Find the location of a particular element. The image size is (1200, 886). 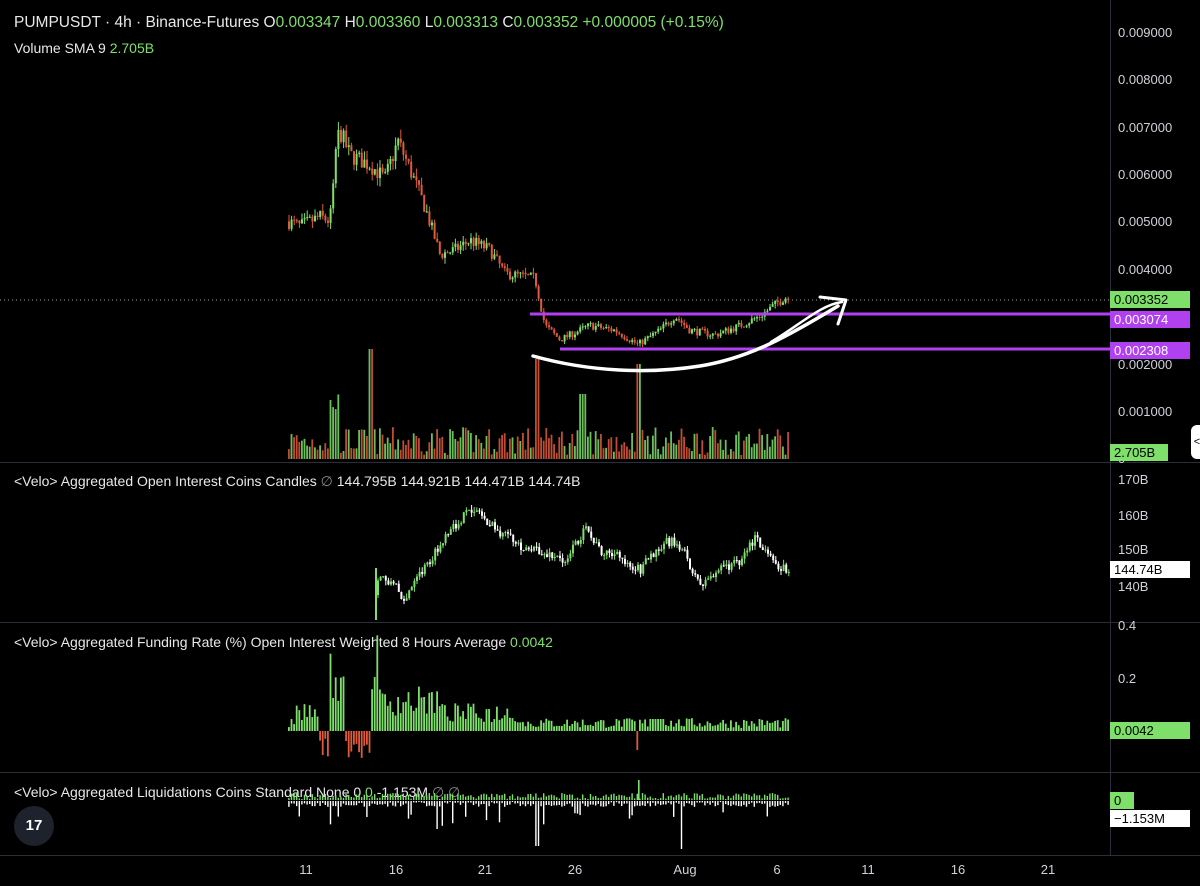

rounded-bottom-curve is located at coordinates (685, 338).